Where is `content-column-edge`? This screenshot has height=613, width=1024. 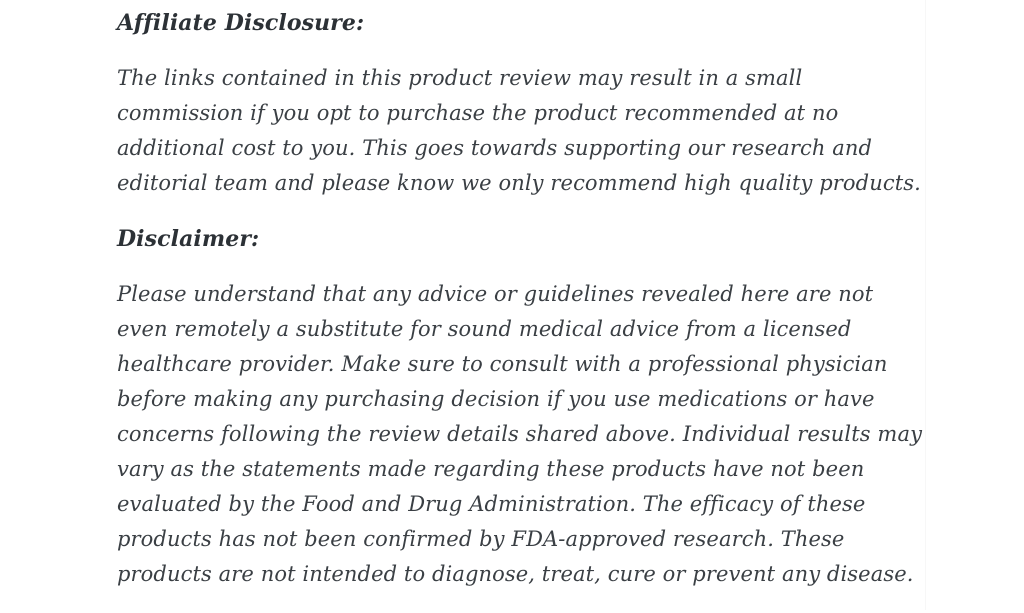 content-column-edge is located at coordinates (925, 305).